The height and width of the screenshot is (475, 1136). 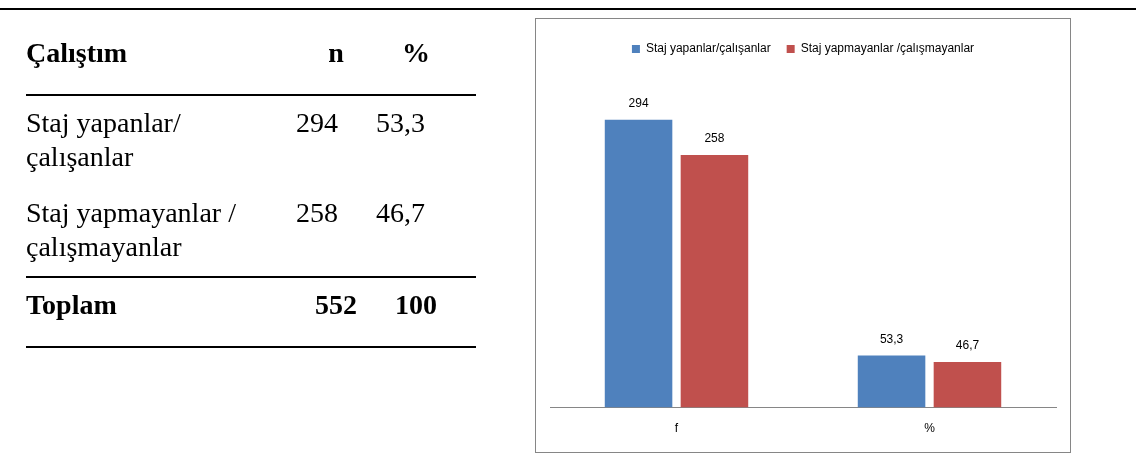 What do you see at coordinates (714, 138) in the screenshot?
I see `data-label: 258` at bounding box center [714, 138].